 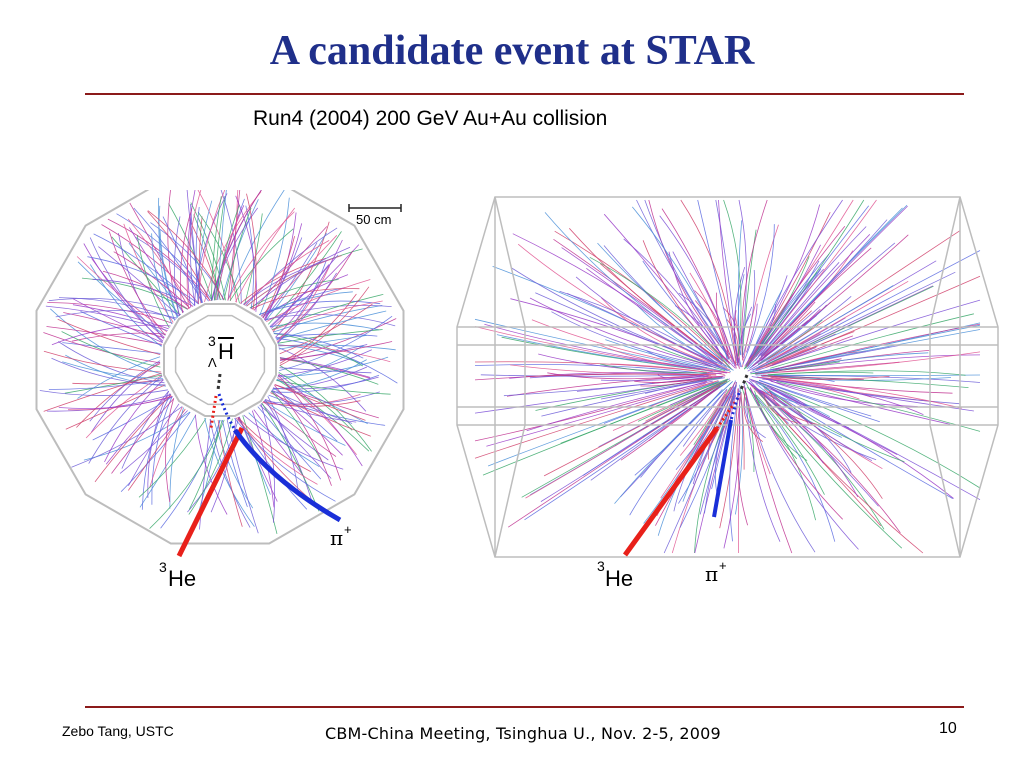 What do you see at coordinates (524, 707) in the screenshot?
I see `footer-divider` at bounding box center [524, 707].